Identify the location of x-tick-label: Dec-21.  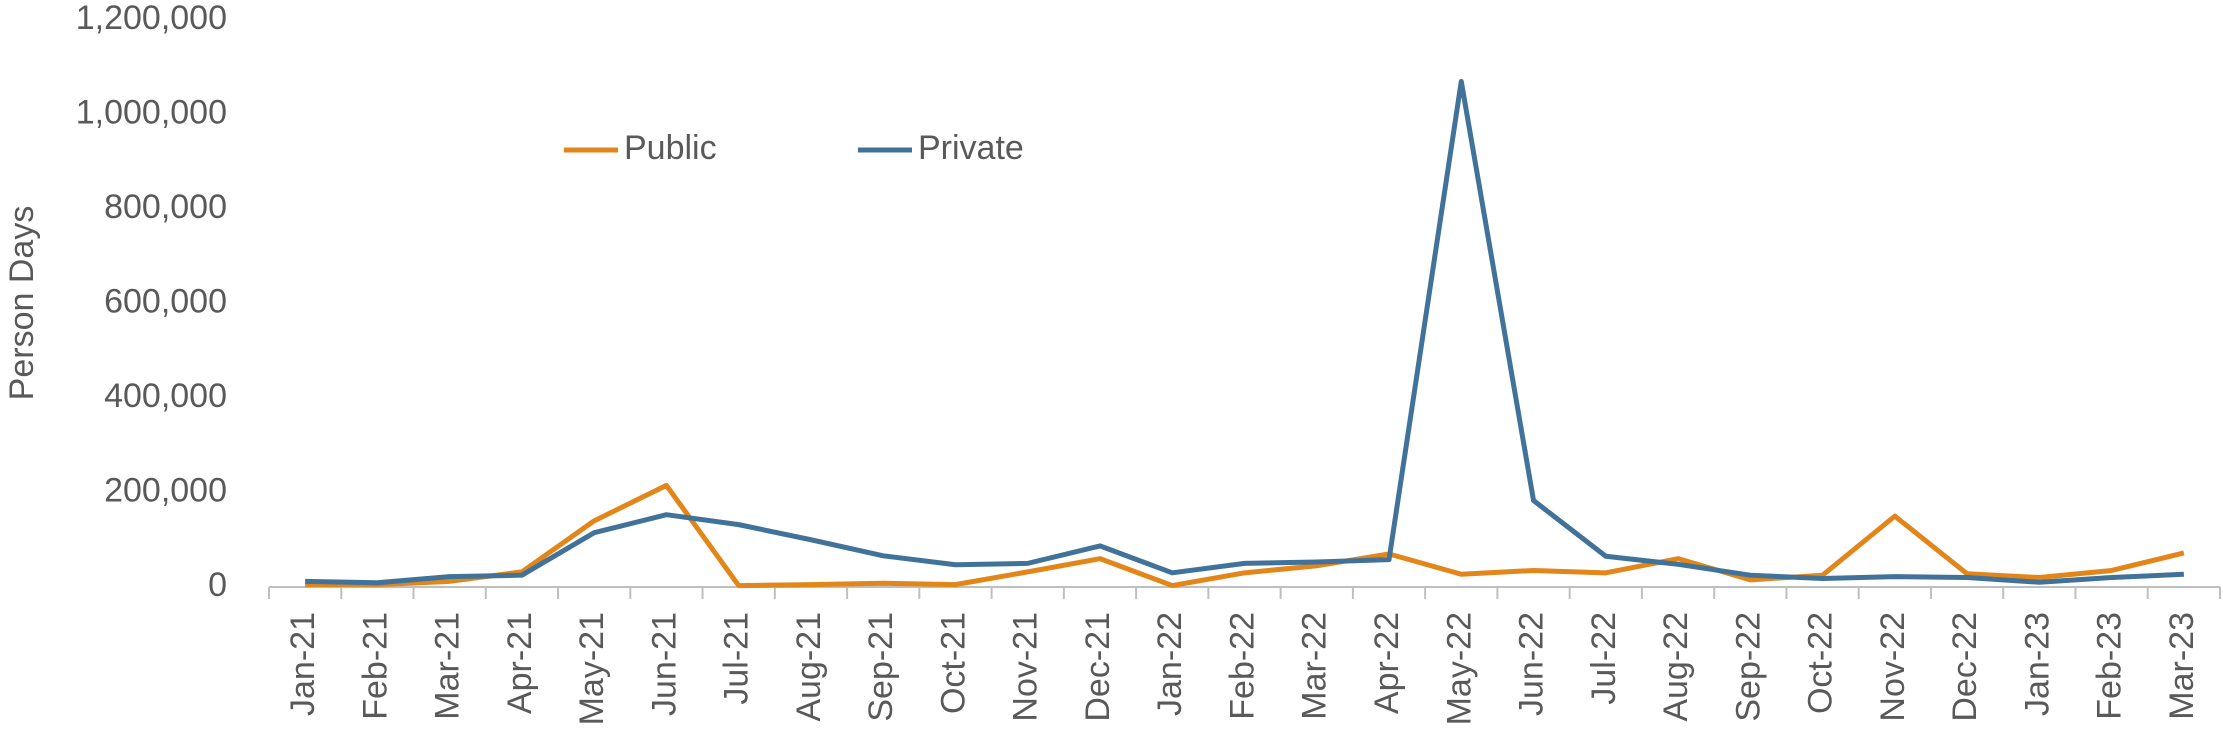
(1098, 667).